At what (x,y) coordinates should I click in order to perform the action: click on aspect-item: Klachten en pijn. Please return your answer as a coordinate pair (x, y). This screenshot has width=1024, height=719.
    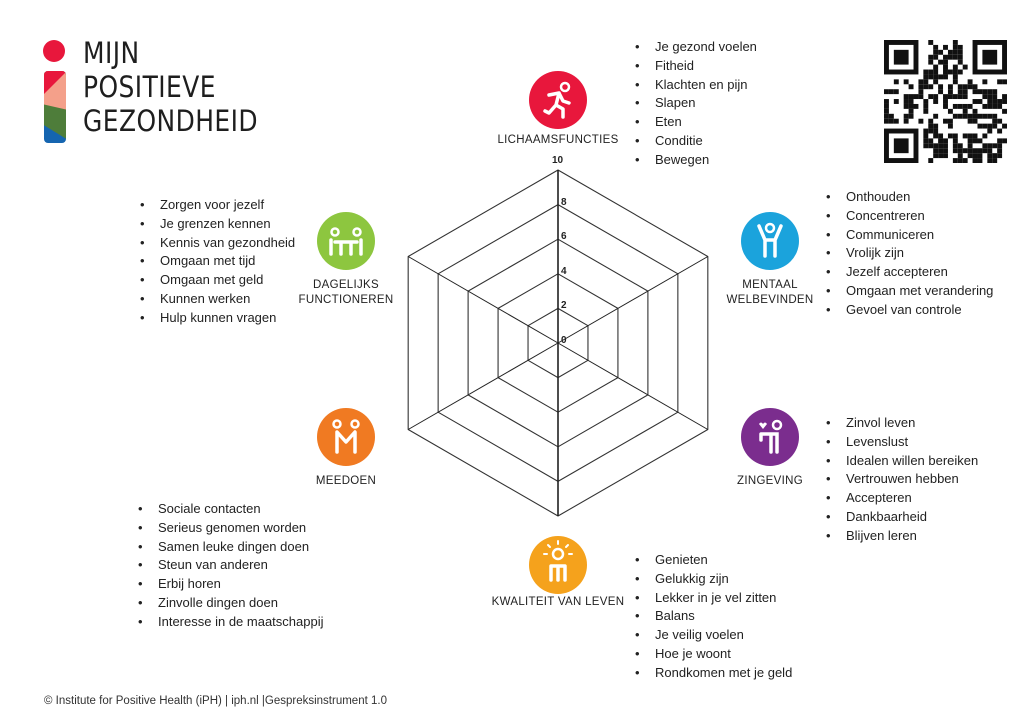
    Looking at the image, I should click on (696, 85).